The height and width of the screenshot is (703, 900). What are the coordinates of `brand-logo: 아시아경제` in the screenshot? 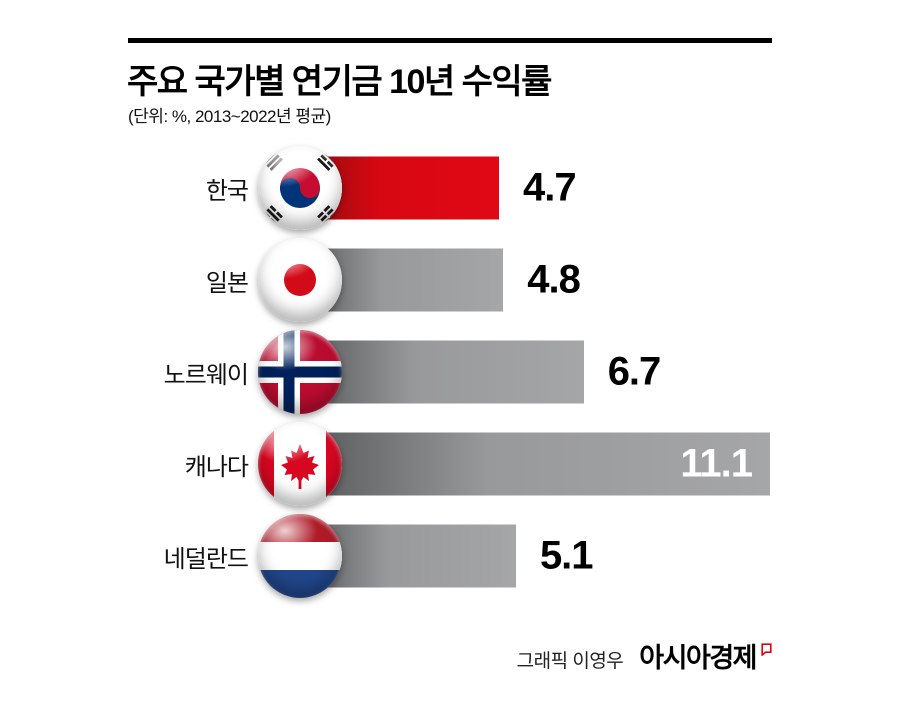 It's located at (705, 655).